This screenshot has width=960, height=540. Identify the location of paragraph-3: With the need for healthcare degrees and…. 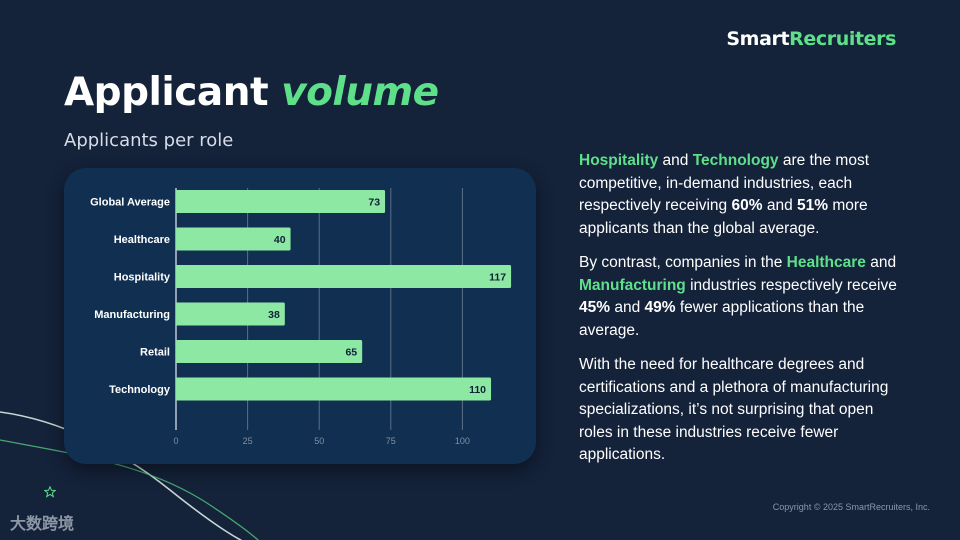
(734, 409).